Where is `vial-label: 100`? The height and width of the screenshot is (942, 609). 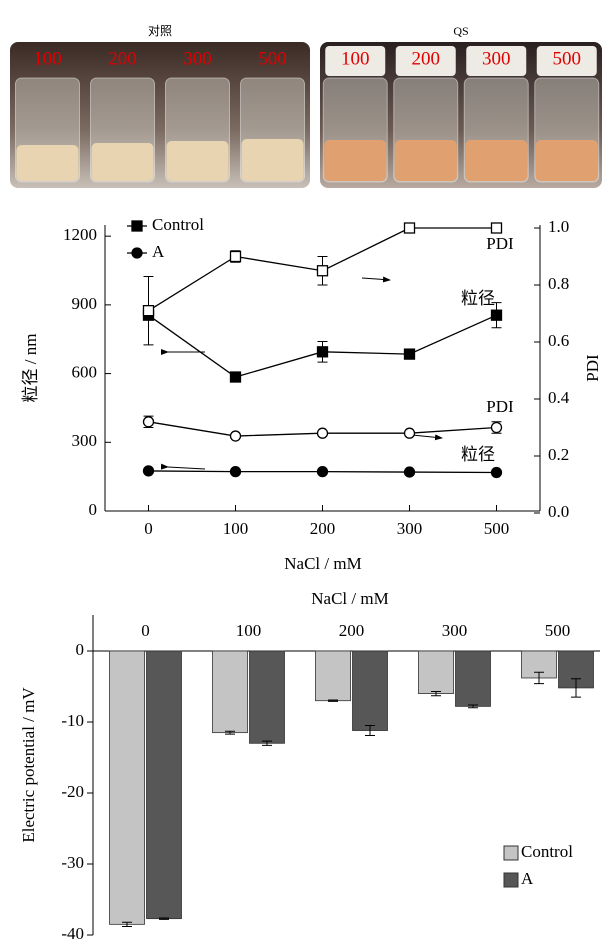 vial-label: 100 is located at coordinates (355, 58).